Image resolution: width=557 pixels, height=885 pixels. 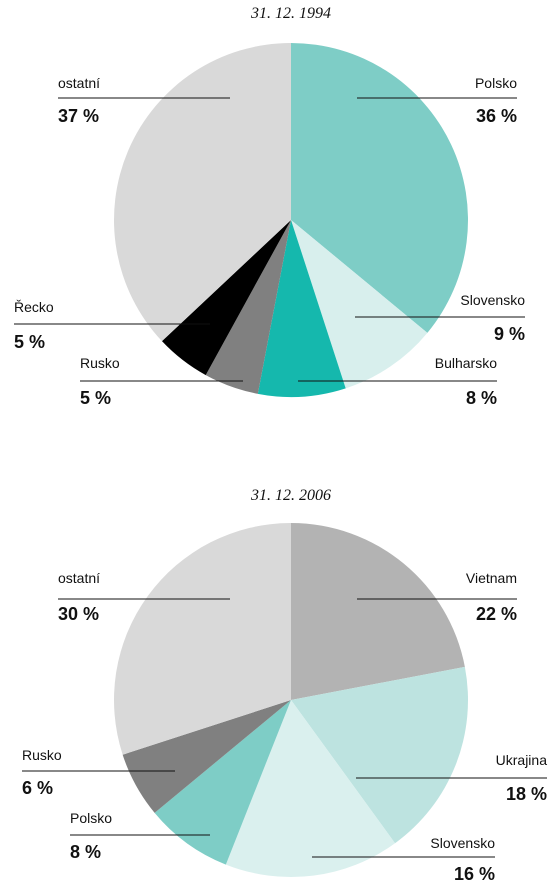 I want to click on value-label: 22 %, so click(x=496, y=614).